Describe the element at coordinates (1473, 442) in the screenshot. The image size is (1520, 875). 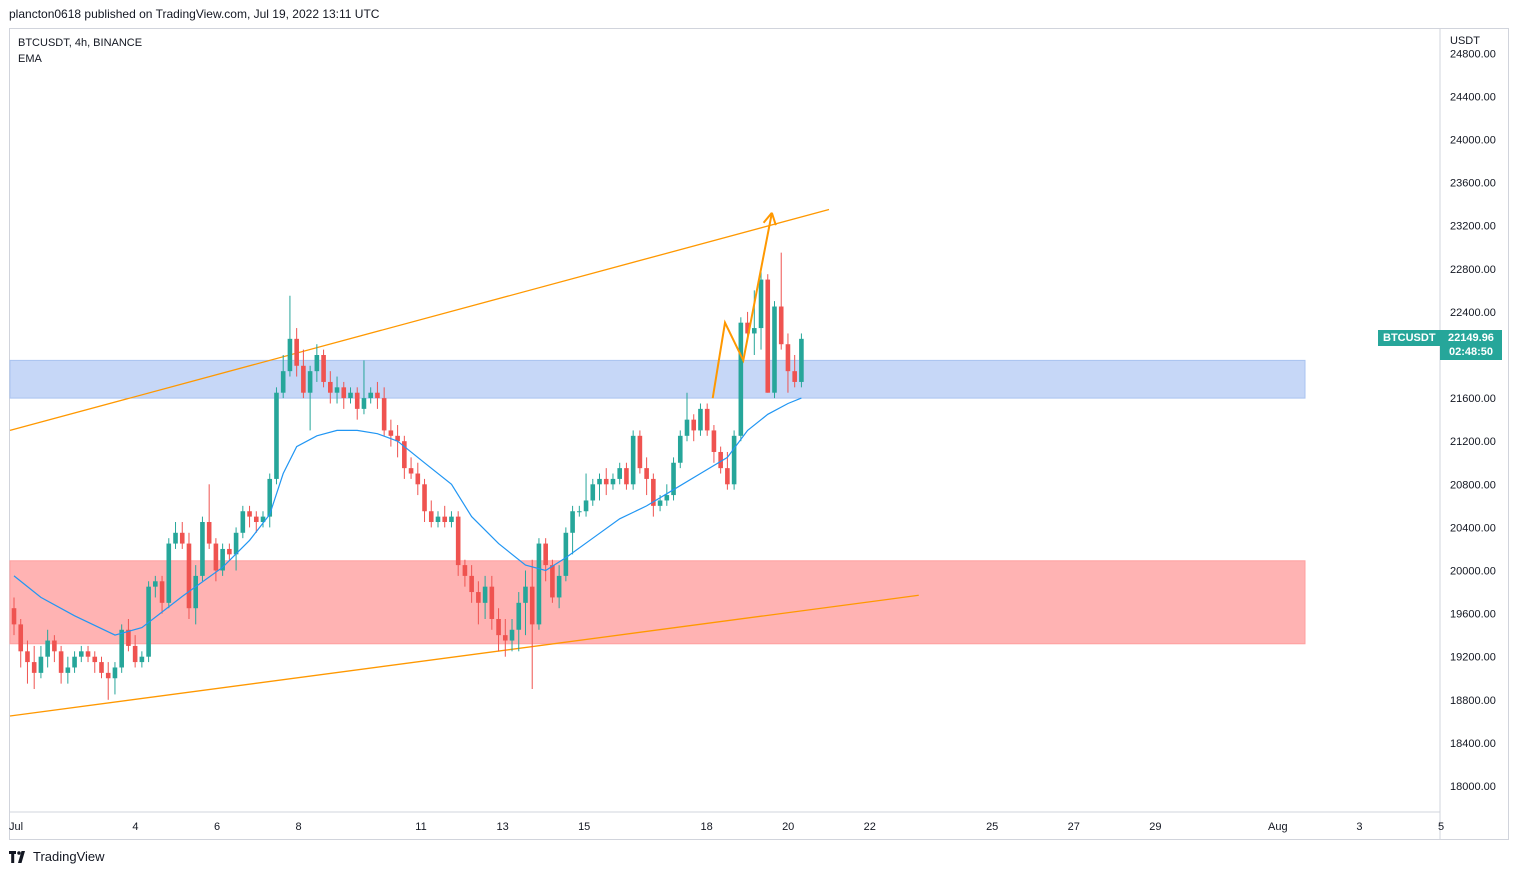
I see `price-tick-label: 21200.00` at that location.